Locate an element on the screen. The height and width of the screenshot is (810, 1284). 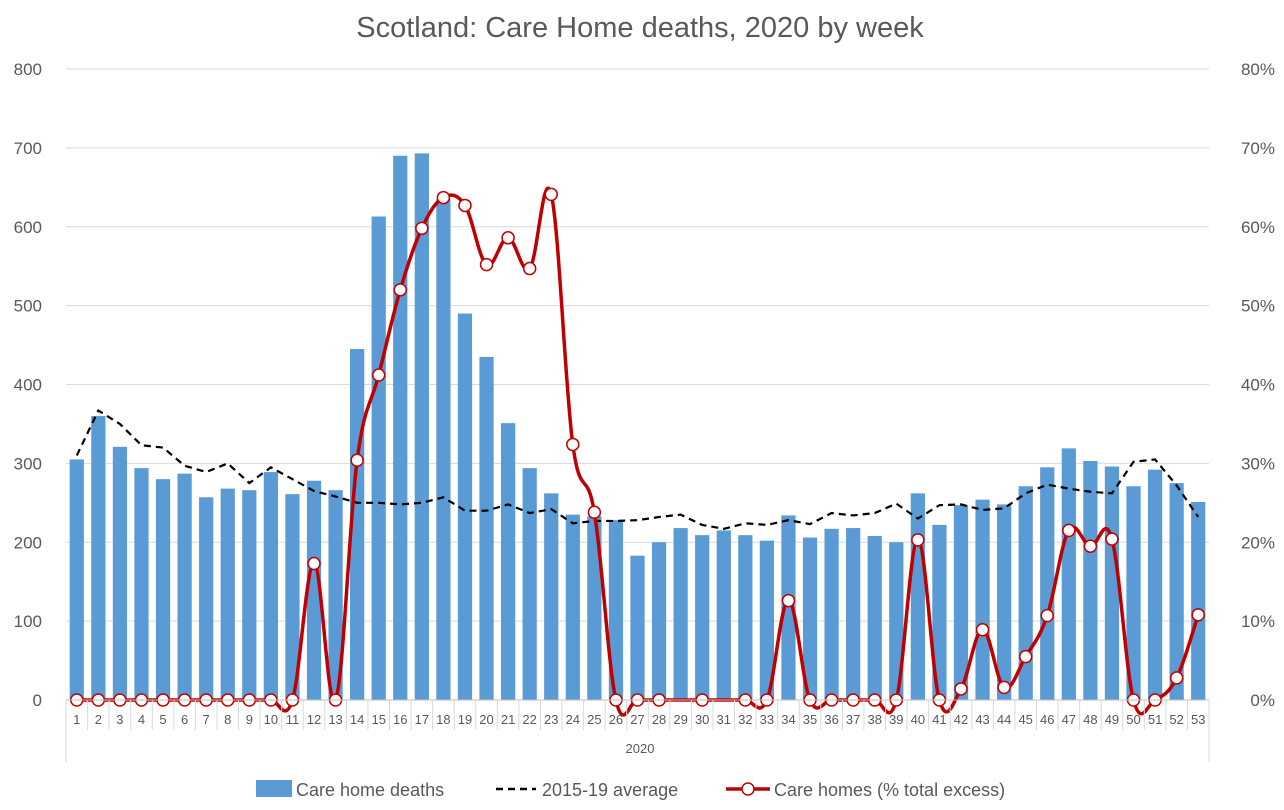
x-tick-label: 33 is located at coordinates (767, 719).